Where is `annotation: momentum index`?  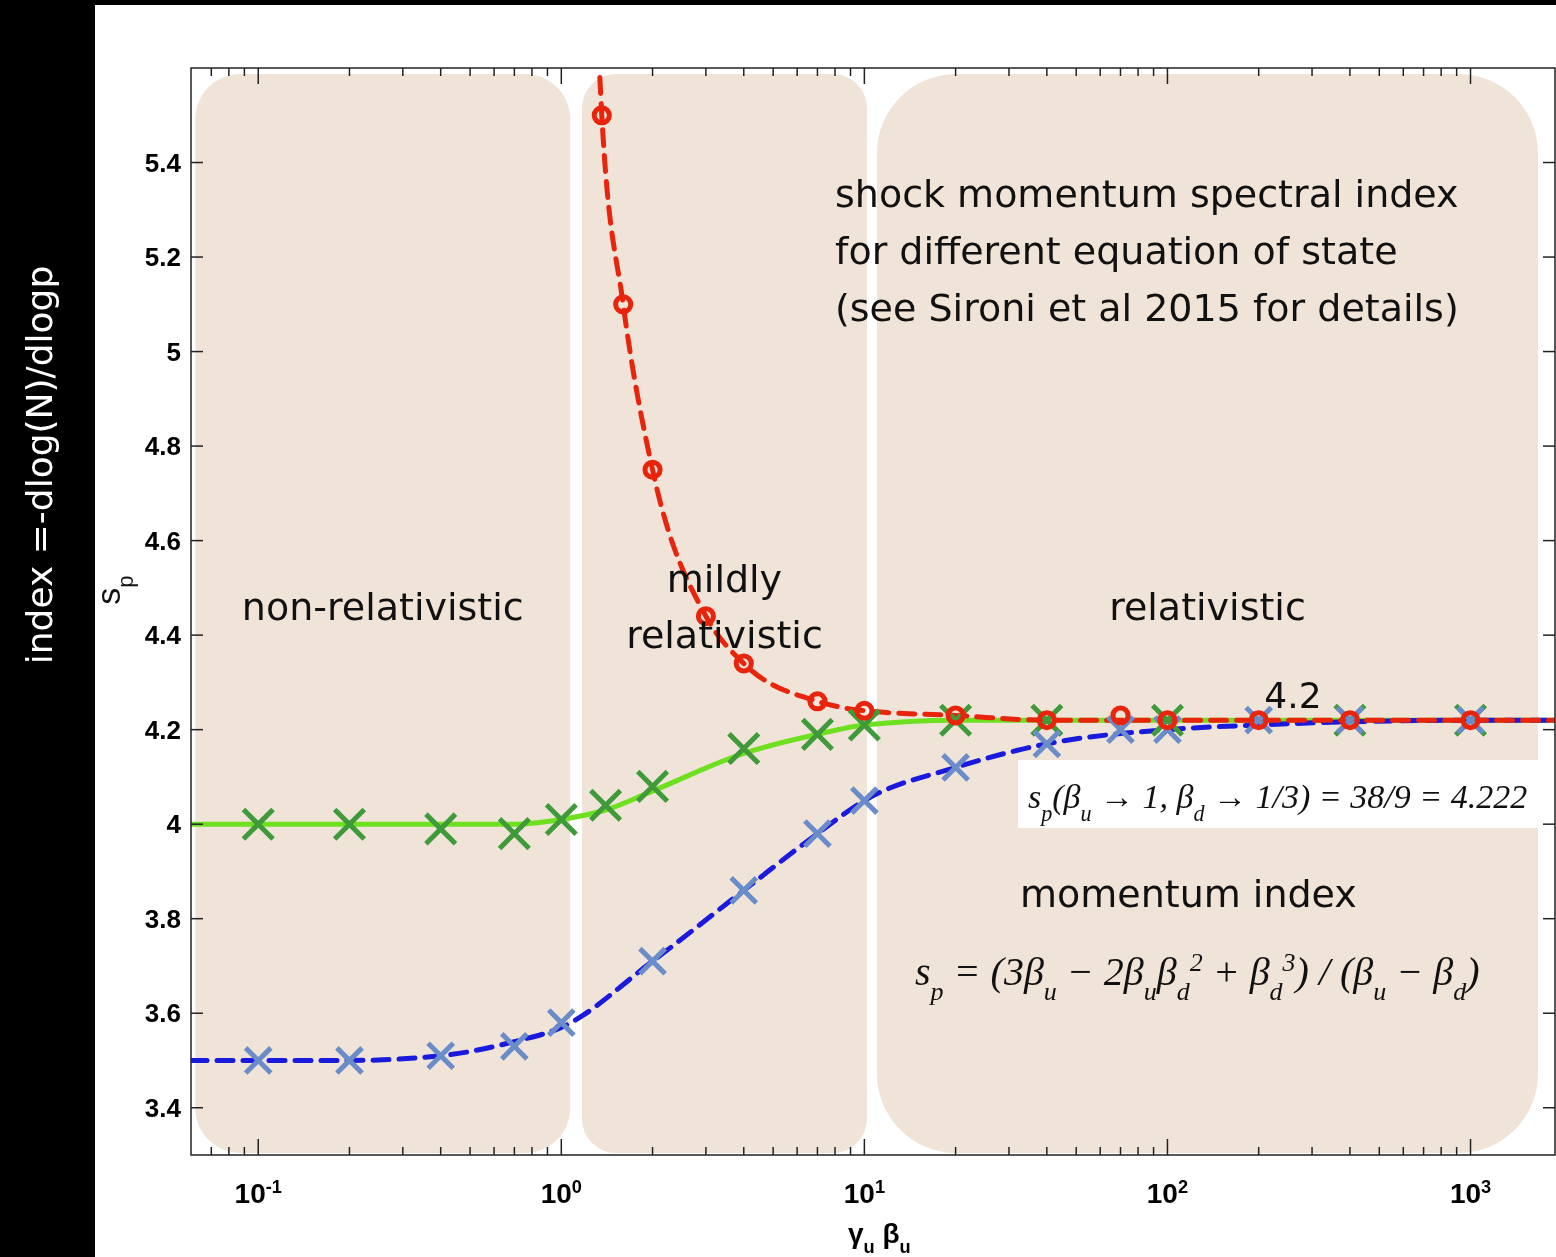 annotation: momentum index is located at coordinates (1188, 894).